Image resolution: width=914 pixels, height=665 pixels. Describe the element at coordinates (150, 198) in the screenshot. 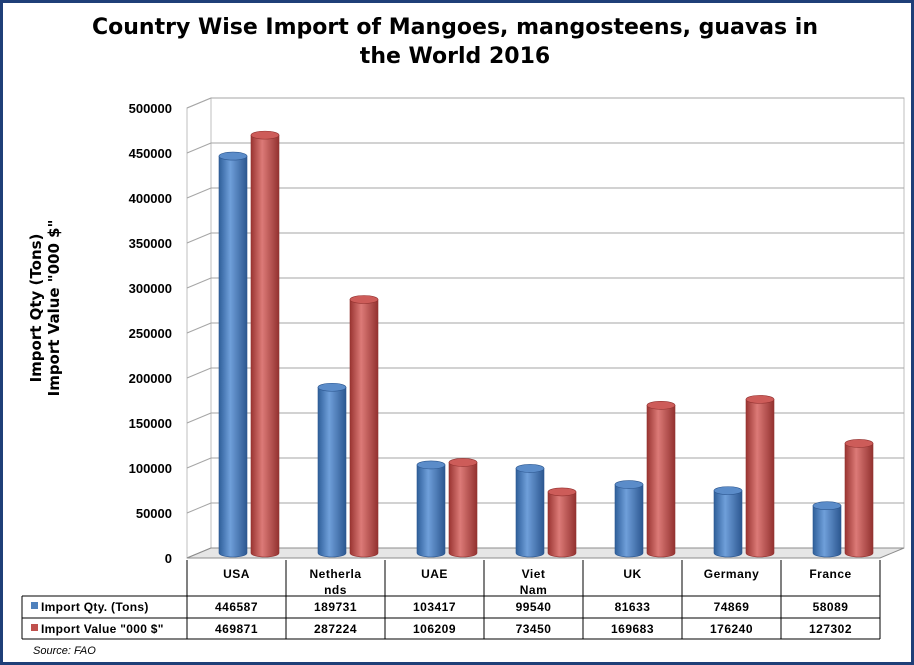

I see `y-tick-label: 400000` at that location.